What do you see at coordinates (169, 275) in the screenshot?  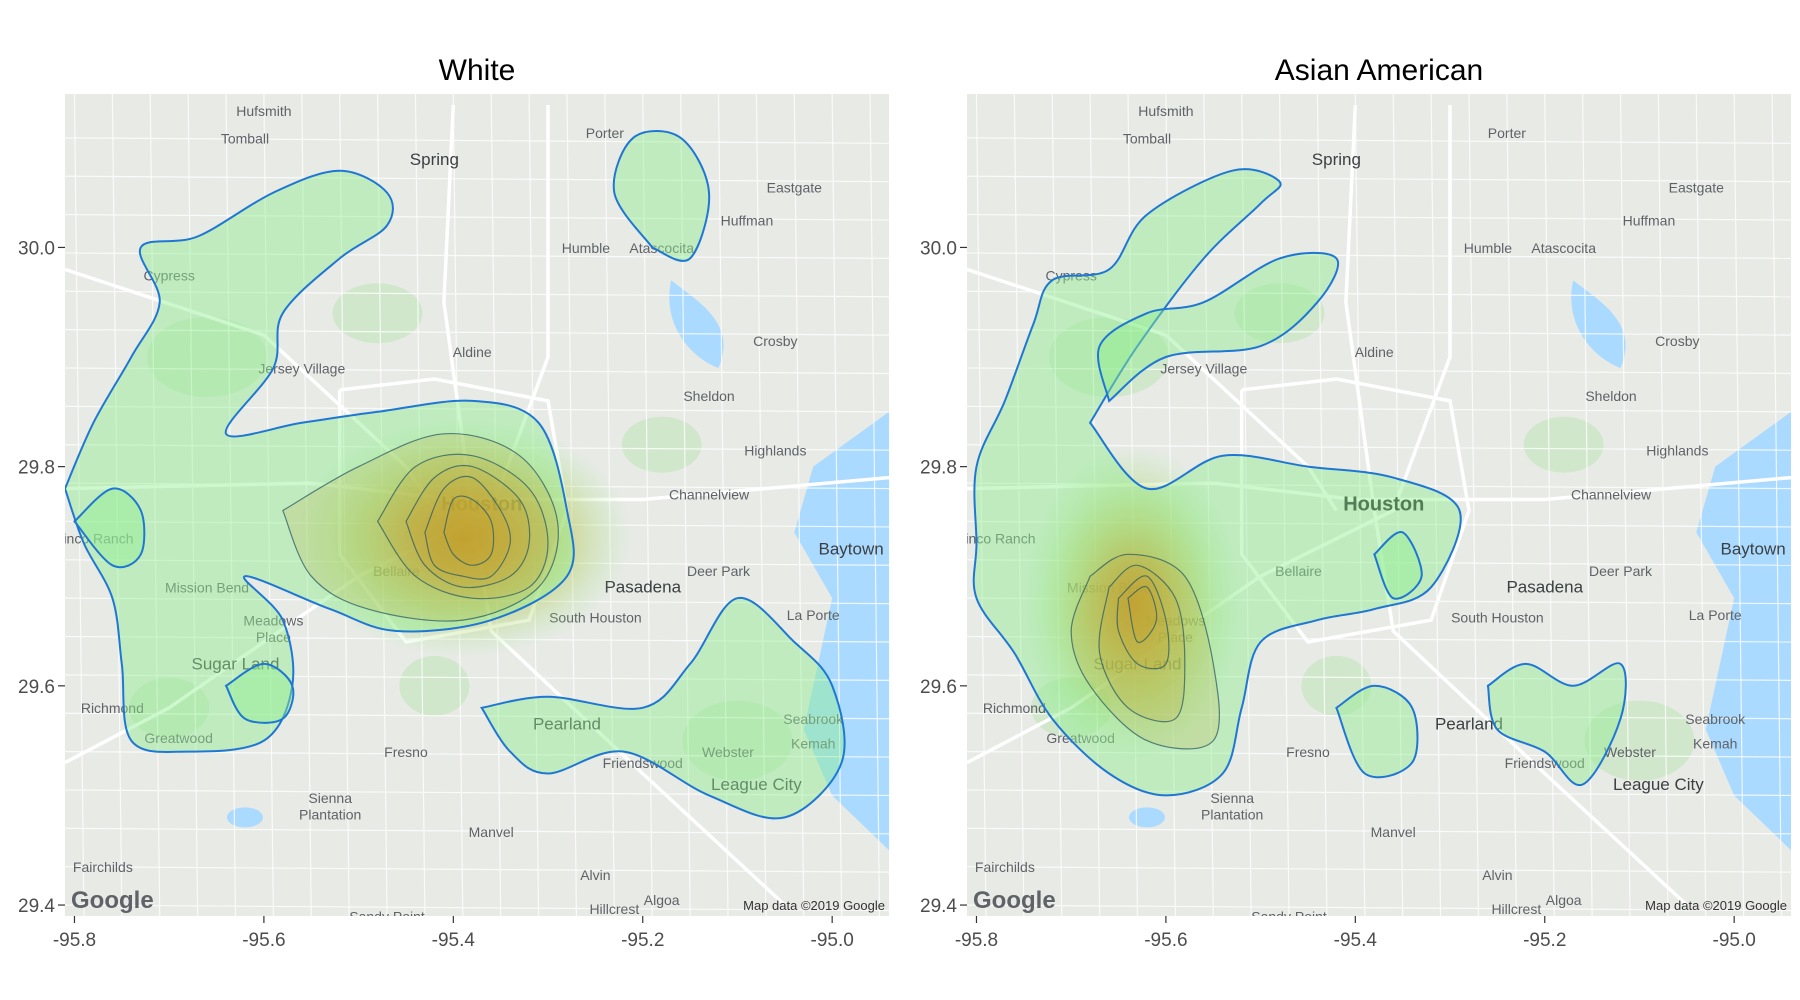 I see `place-label: Cypress` at bounding box center [169, 275].